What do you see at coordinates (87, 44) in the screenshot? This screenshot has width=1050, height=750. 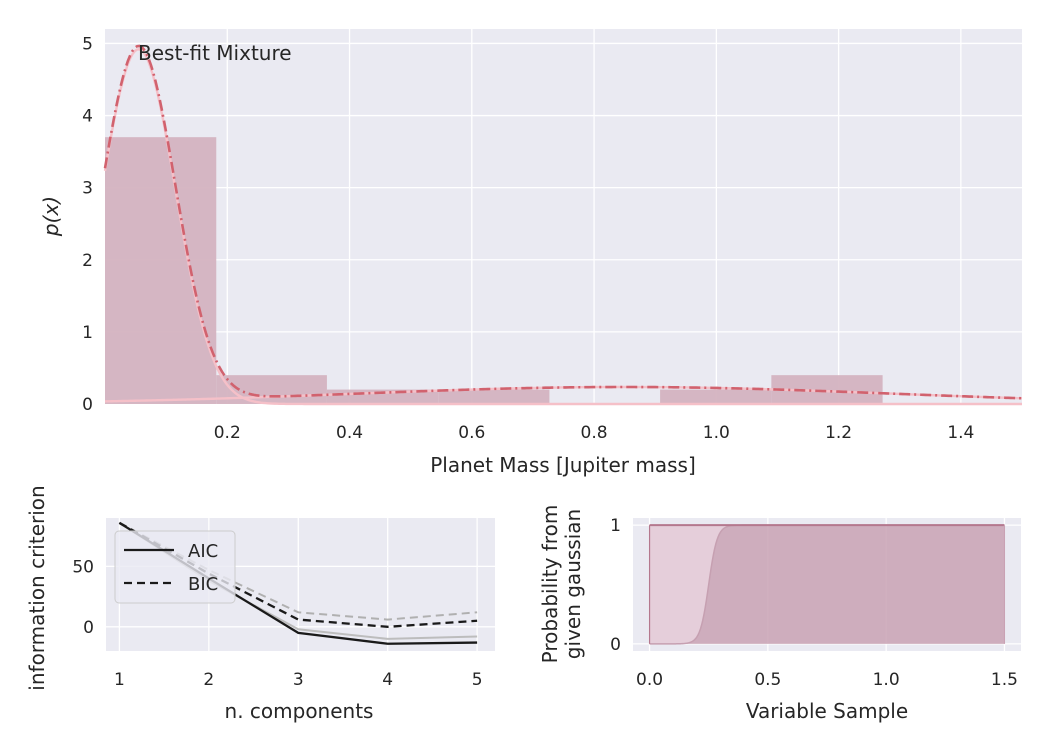 I see `y-tick-label: 5` at bounding box center [87, 44].